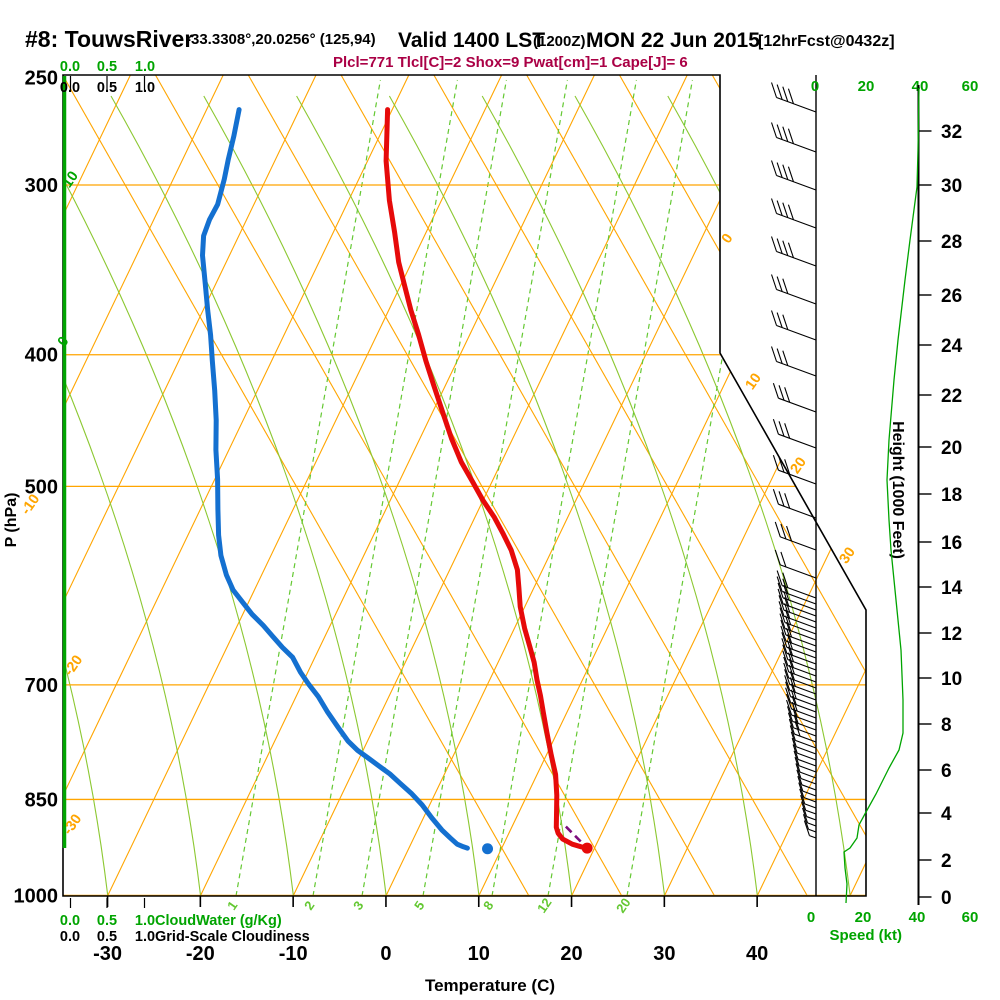 The image size is (1000, 1000). Describe the element at coordinates (41, 800) in the screenshot. I see `pressure-tick-label: 850` at that location.